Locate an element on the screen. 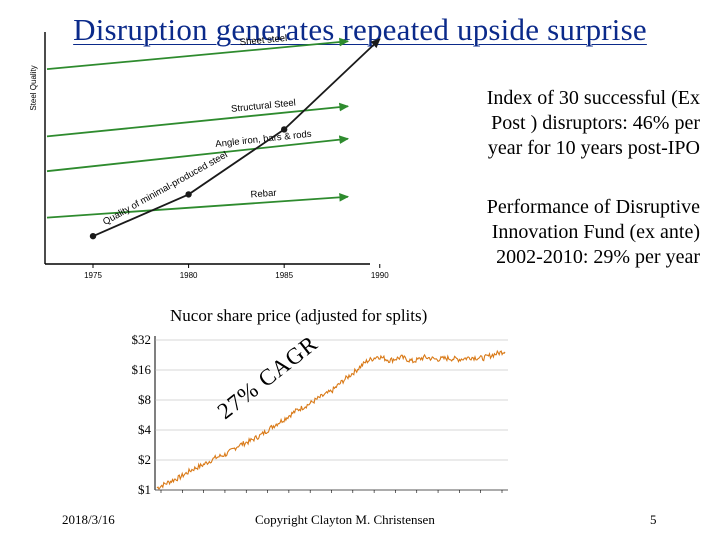 The image size is (720, 540). note-line: 2002-2010: 29% per year is located at coordinates (598, 257).